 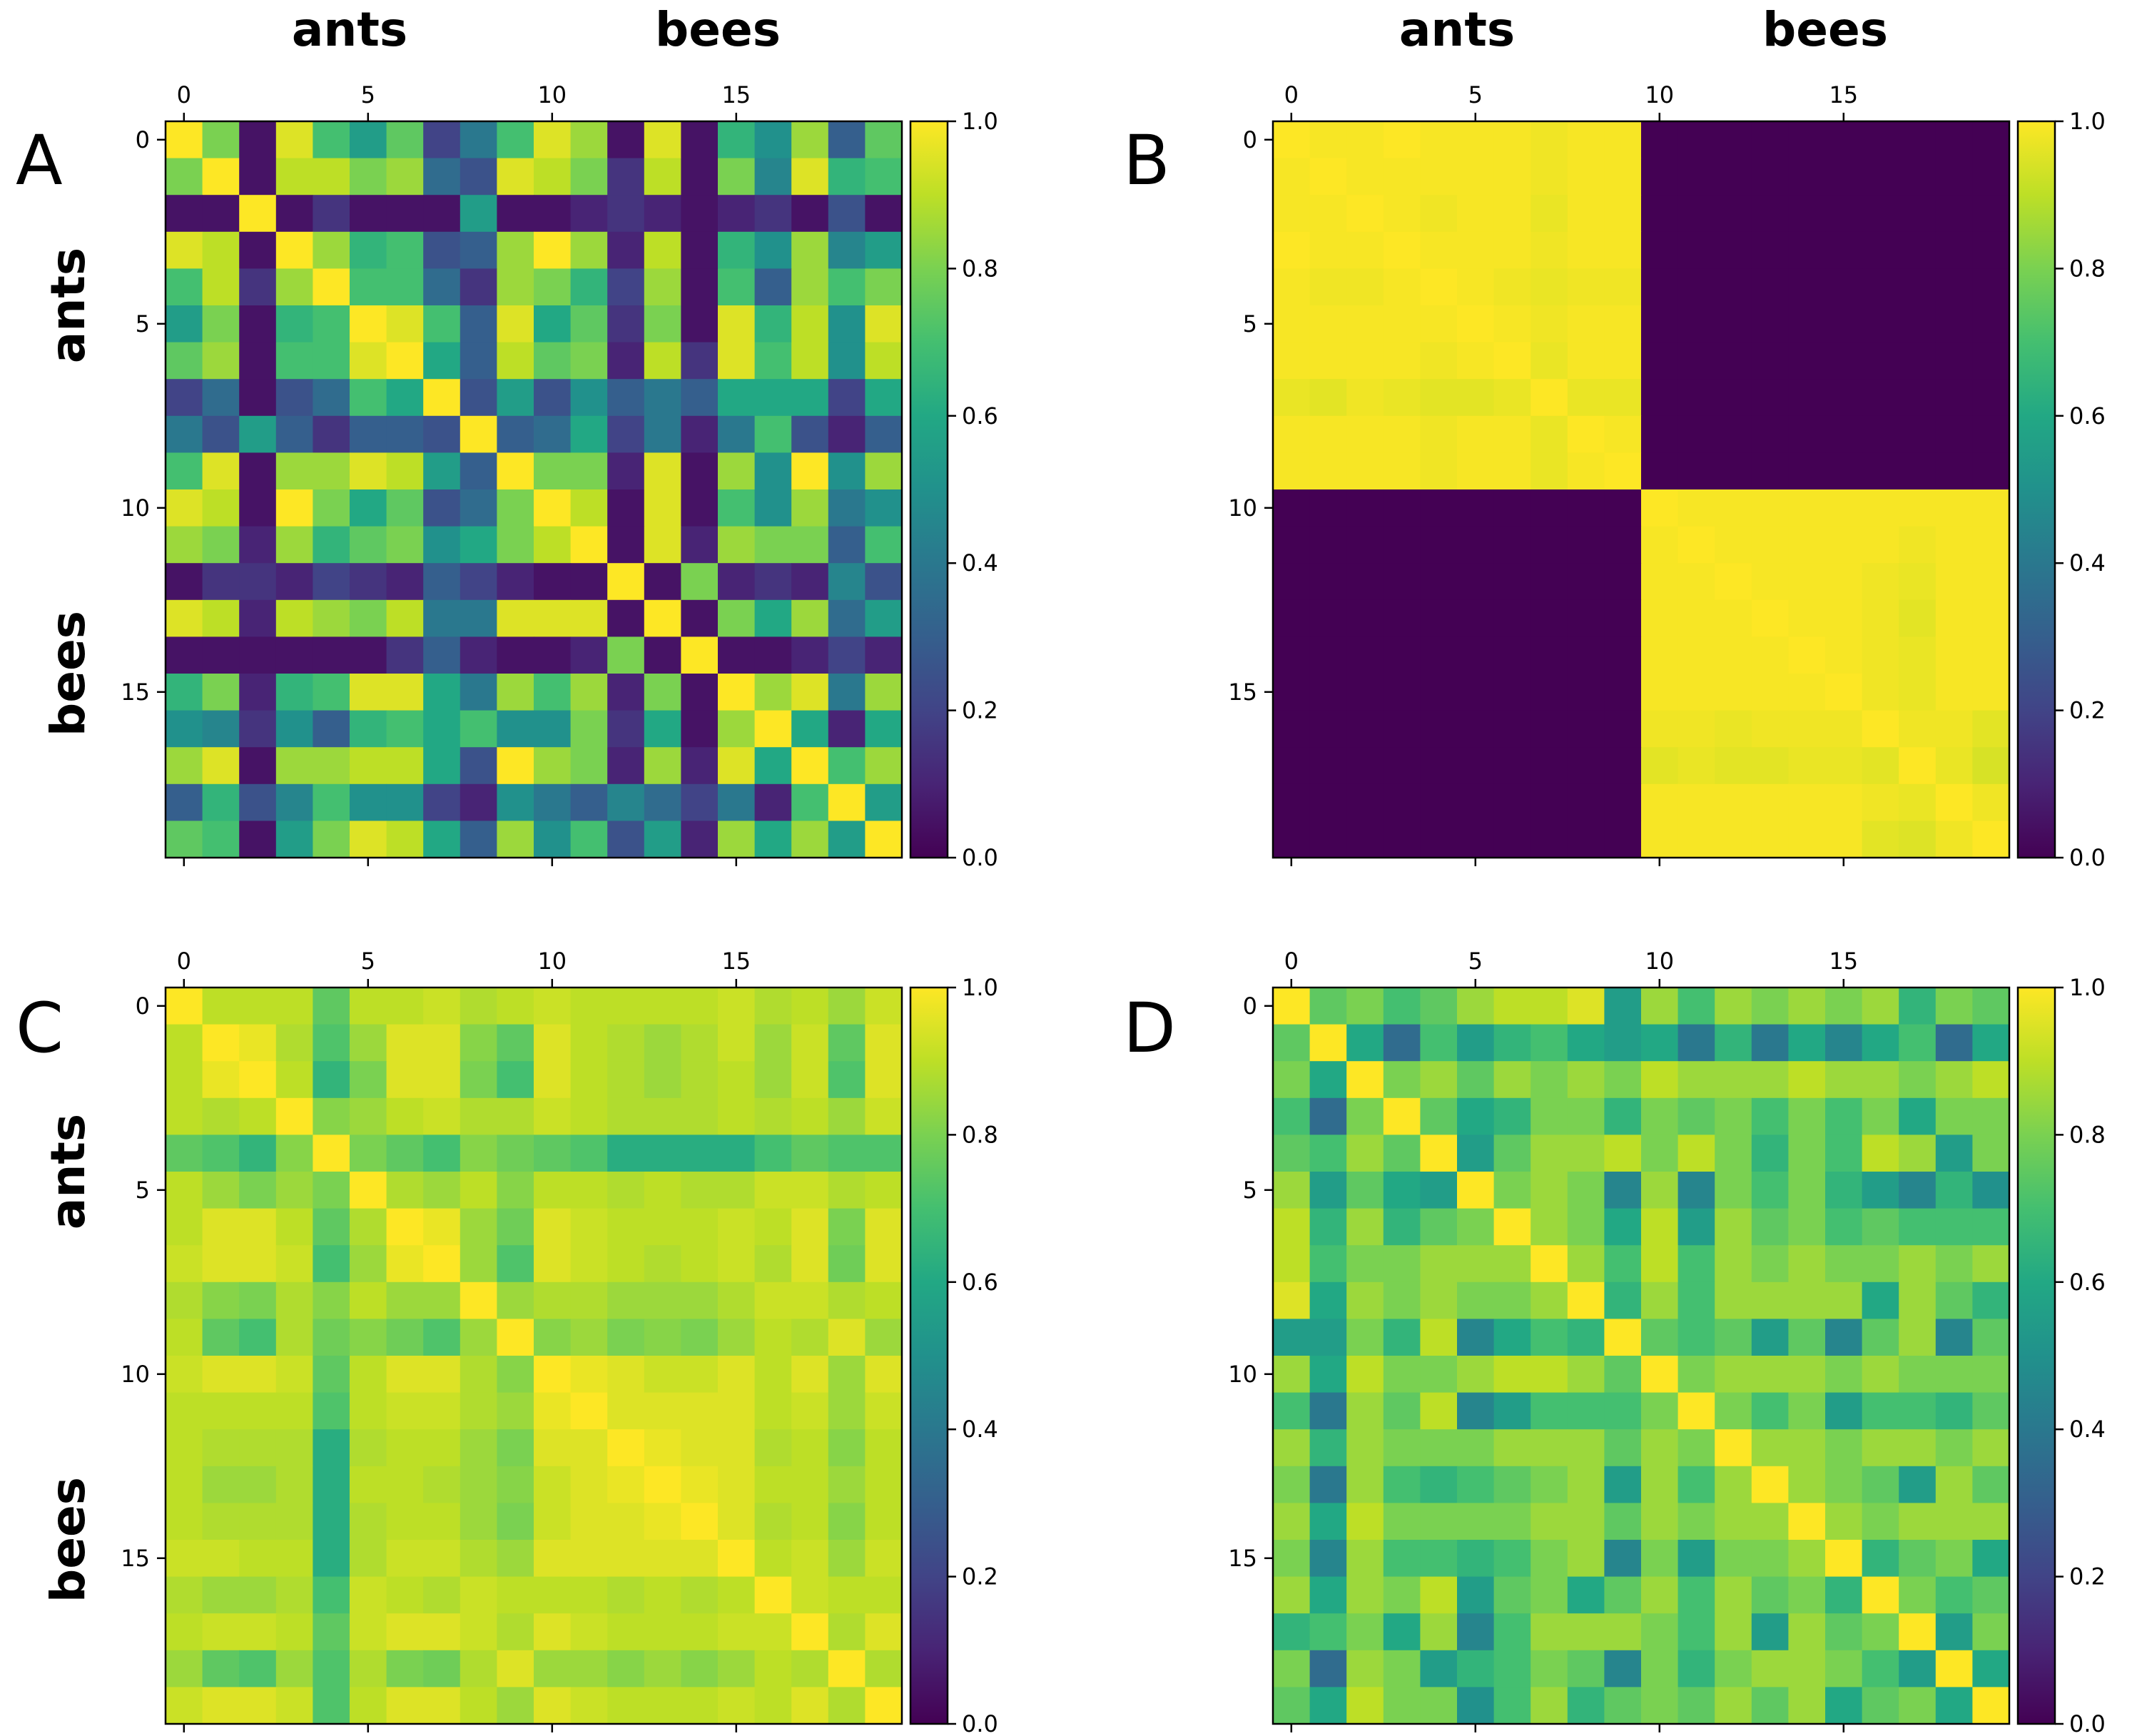 What do you see at coordinates (442, 1668) in the screenshot?
I see `heatmap-cell-r18-c7` at bounding box center [442, 1668].